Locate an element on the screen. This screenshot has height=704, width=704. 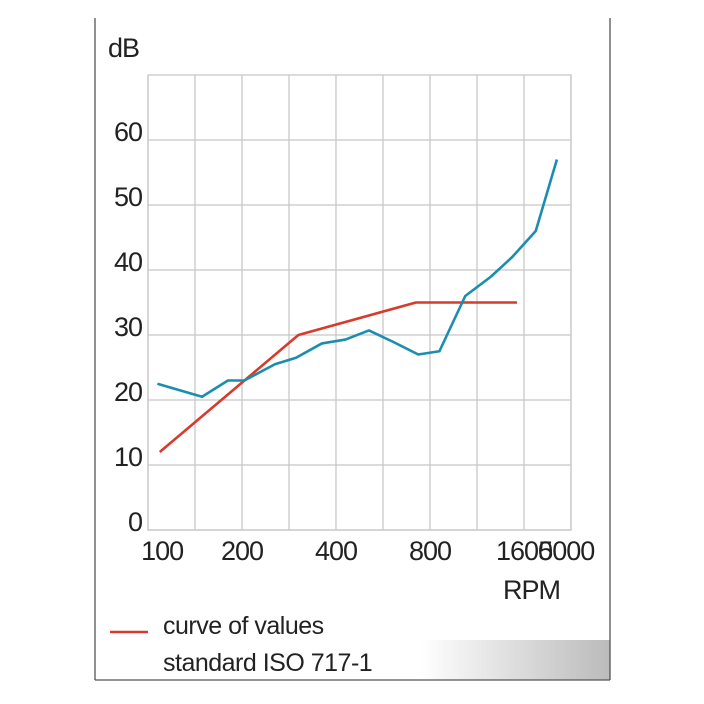
x-axis-label: RPM is located at coordinates (531, 590).